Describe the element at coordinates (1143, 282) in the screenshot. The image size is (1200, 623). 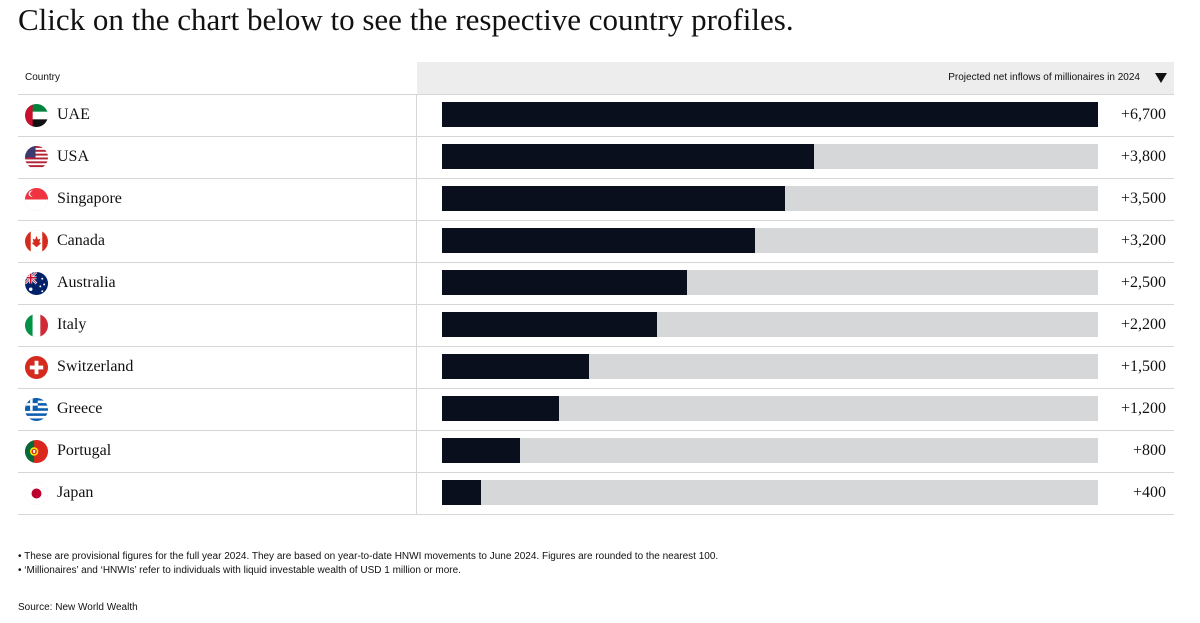
I see `value-label: +2,500` at that location.